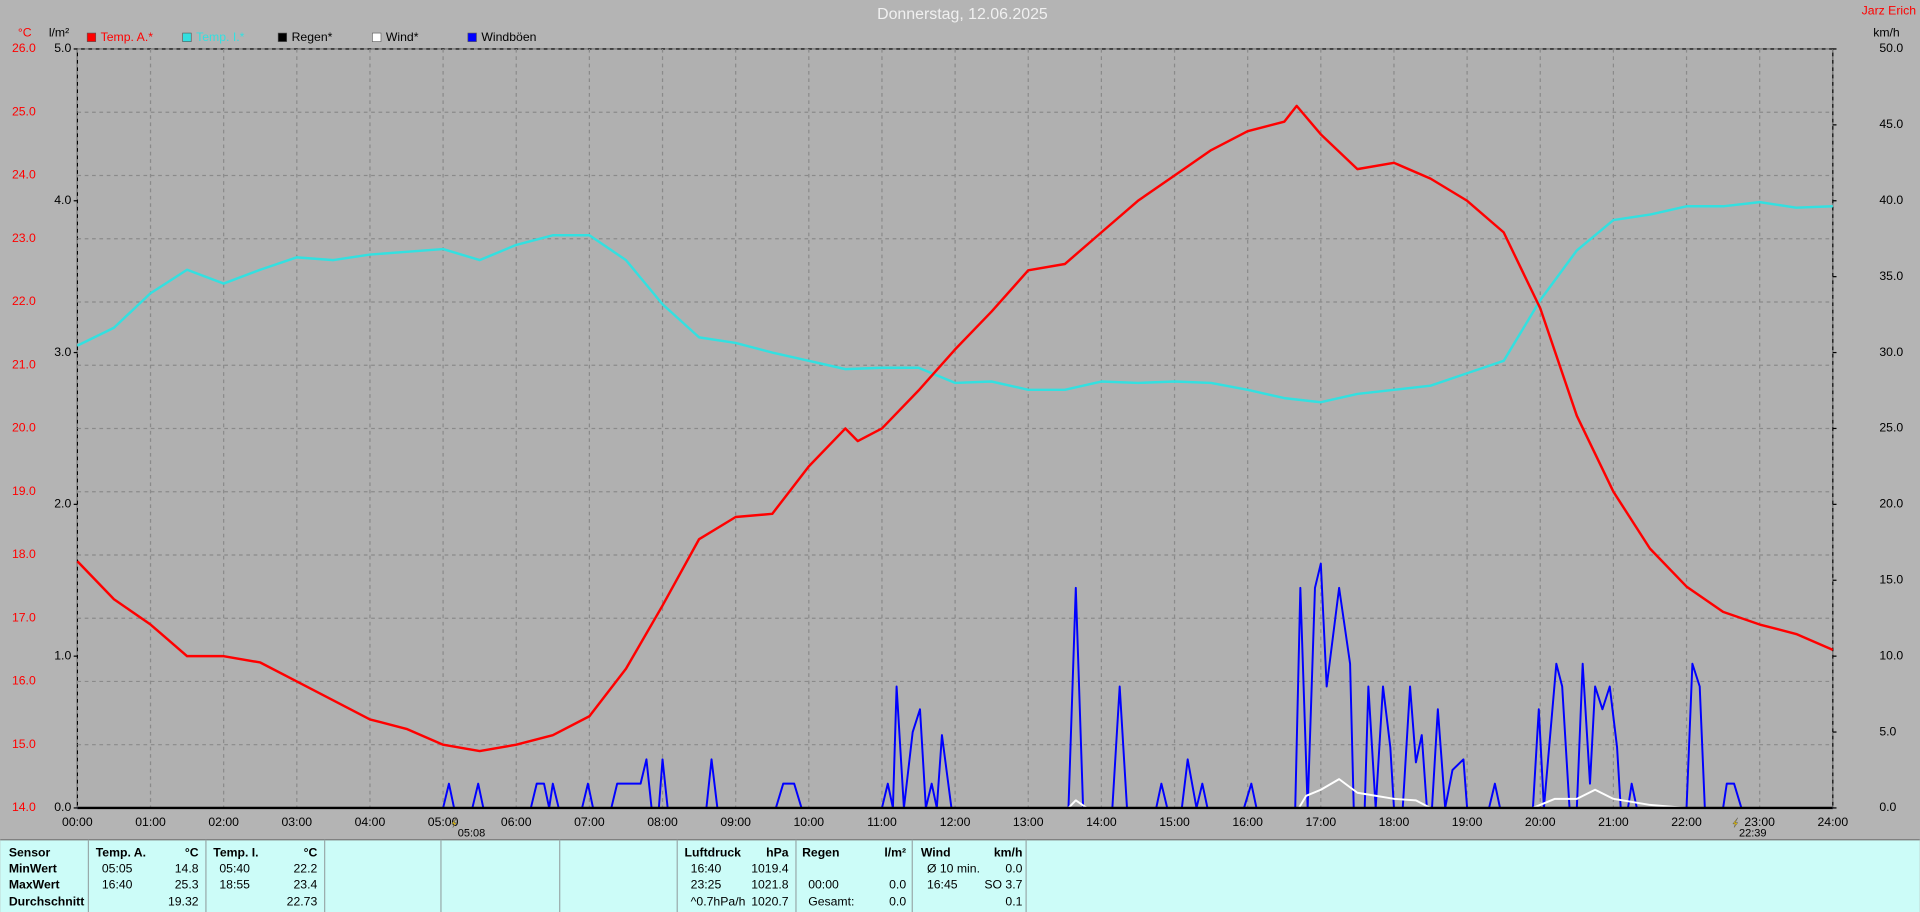 The width and height of the screenshot is (1920, 912). I want to click on y-tick-label: 26.0, so click(24, 48).